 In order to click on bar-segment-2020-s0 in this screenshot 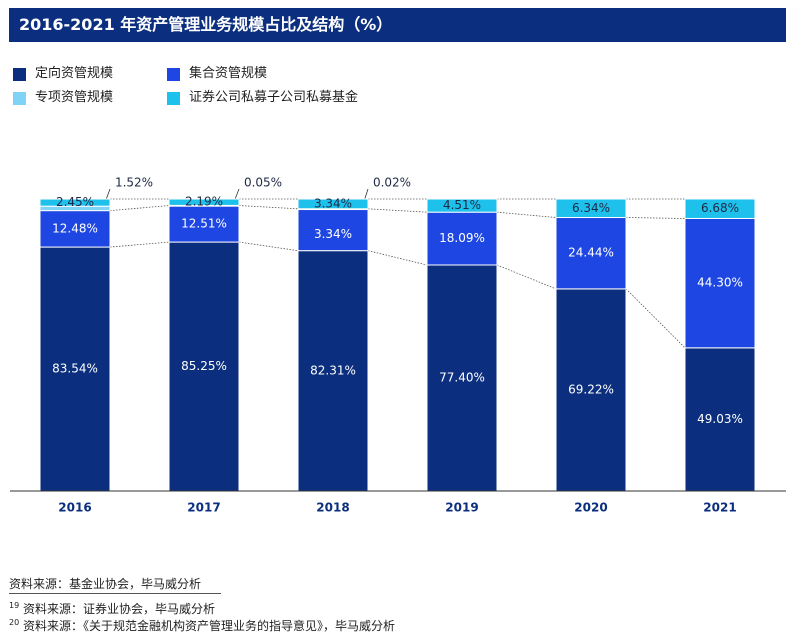, I will do `click(591, 390)`.